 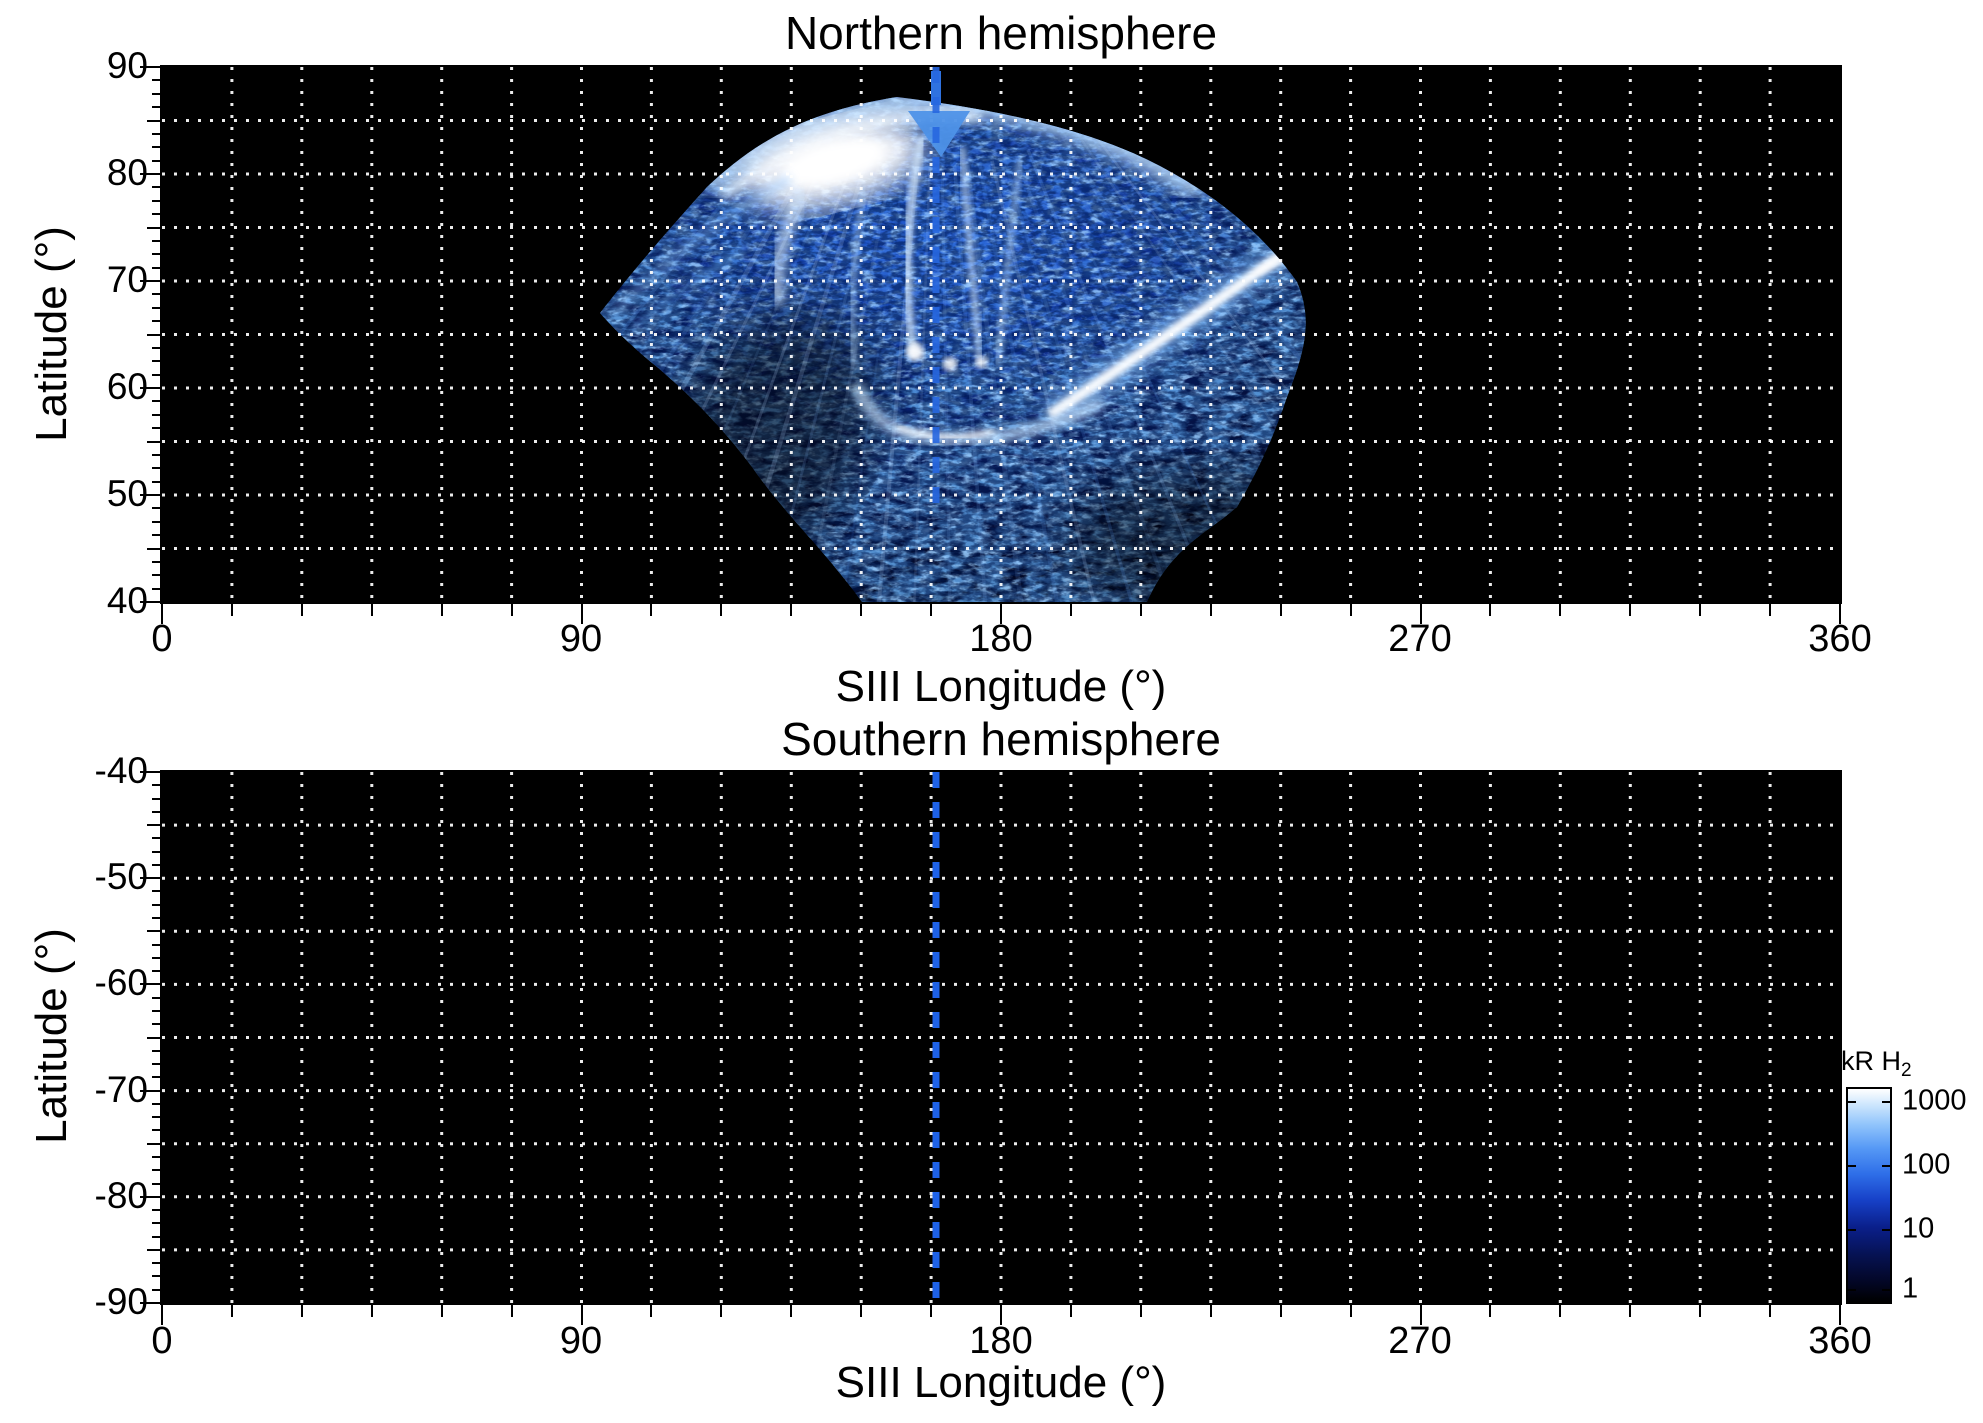 What do you see at coordinates (581, 1341) in the screenshot?
I see `south-xtick-90: 90` at bounding box center [581, 1341].